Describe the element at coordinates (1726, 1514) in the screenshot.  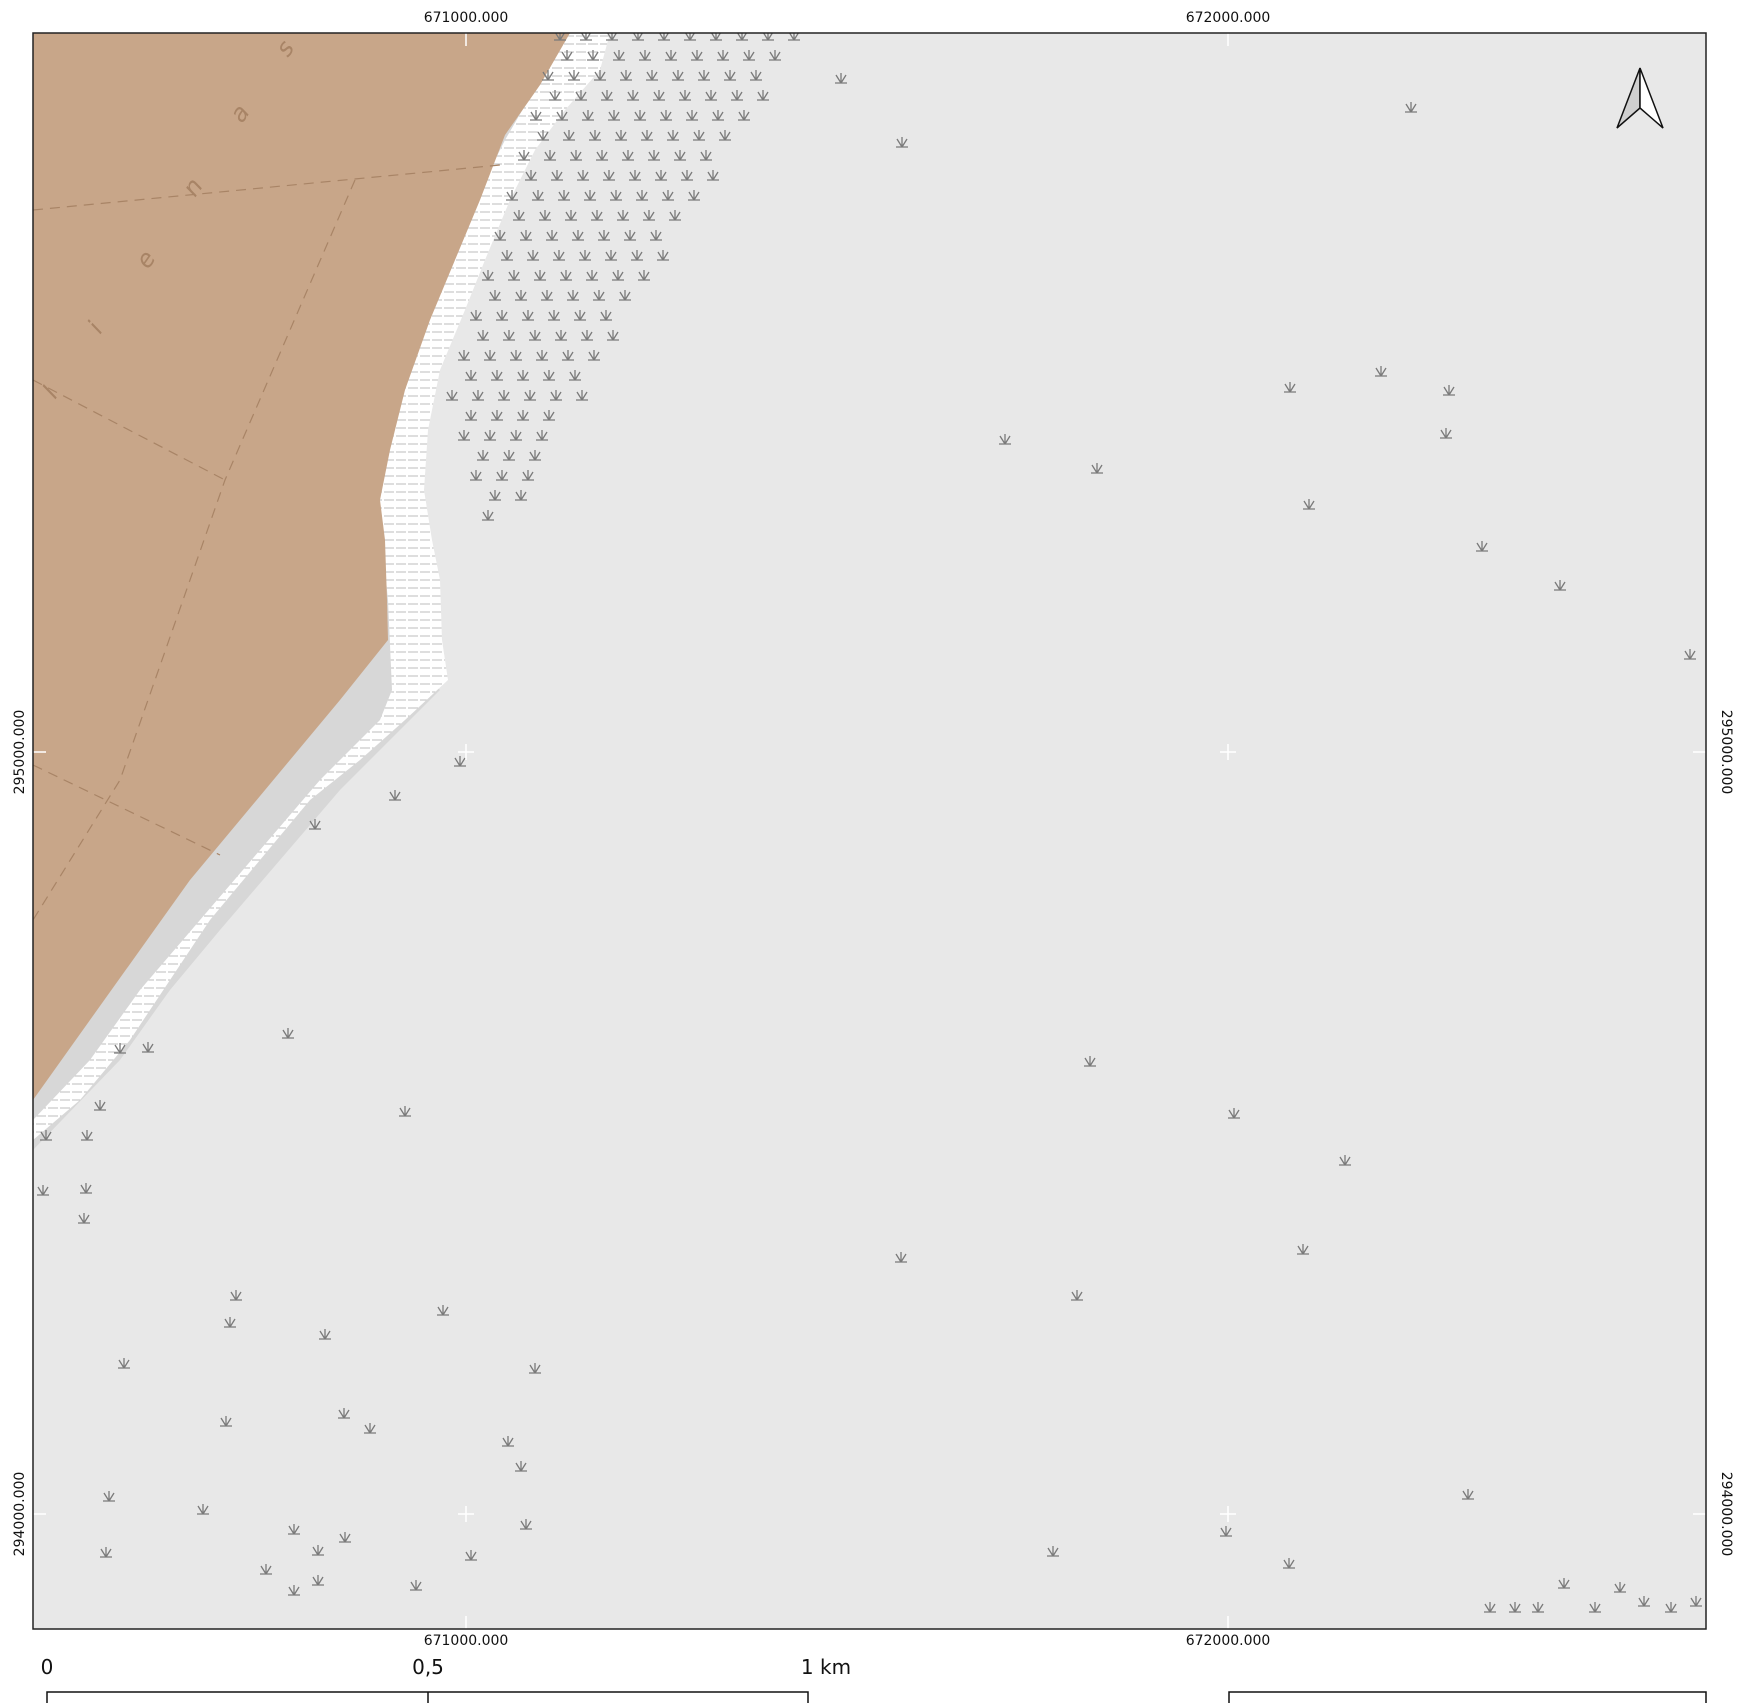
I see `grid-label-right: 294000.000` at that location.